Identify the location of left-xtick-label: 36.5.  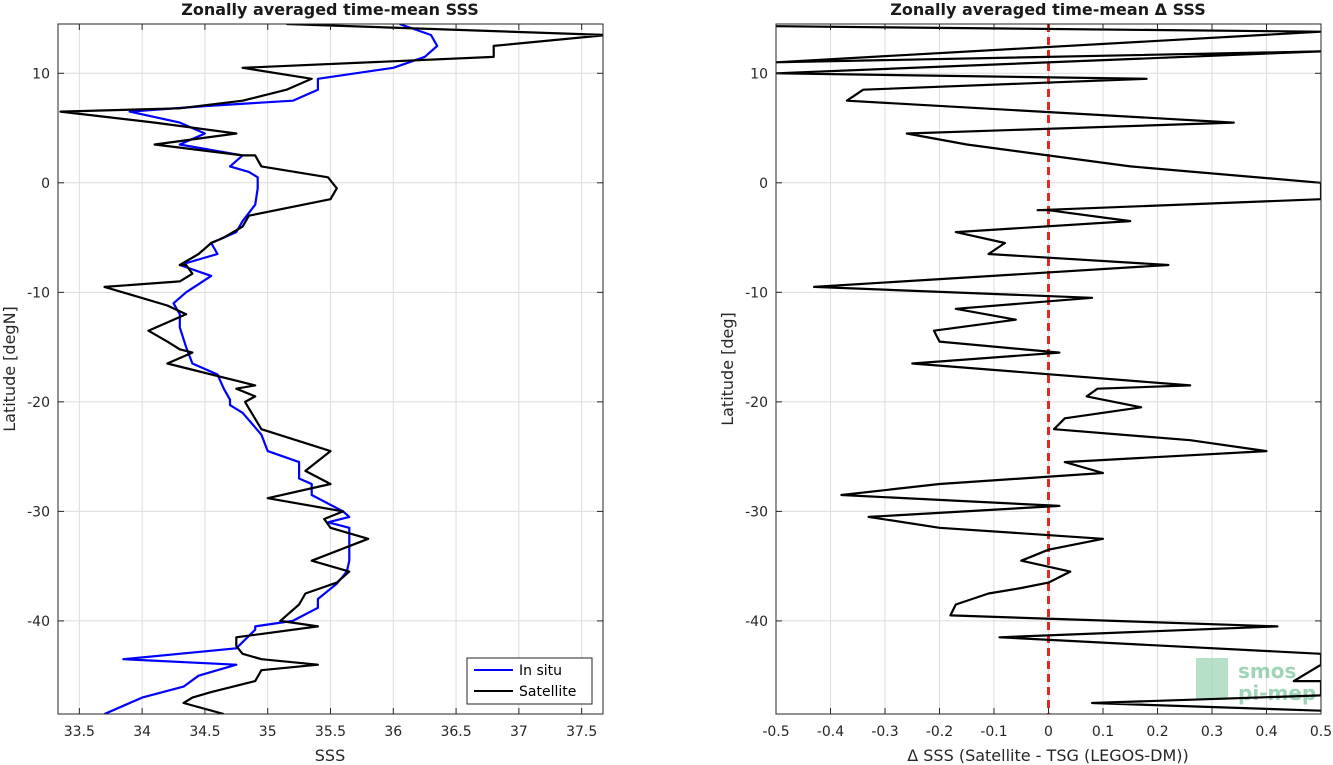
(455, 732).